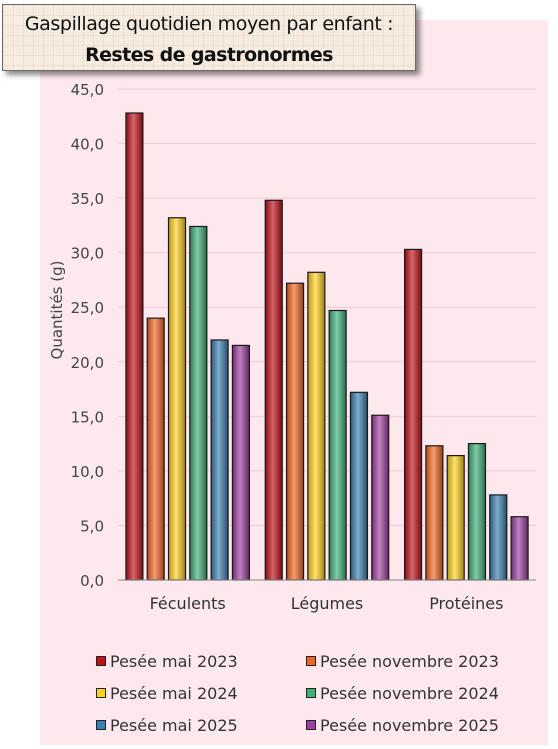 This screenshot has width=558, height=749. I want to click on legend-item: Pesée novembre 2025, so click(402, 725).